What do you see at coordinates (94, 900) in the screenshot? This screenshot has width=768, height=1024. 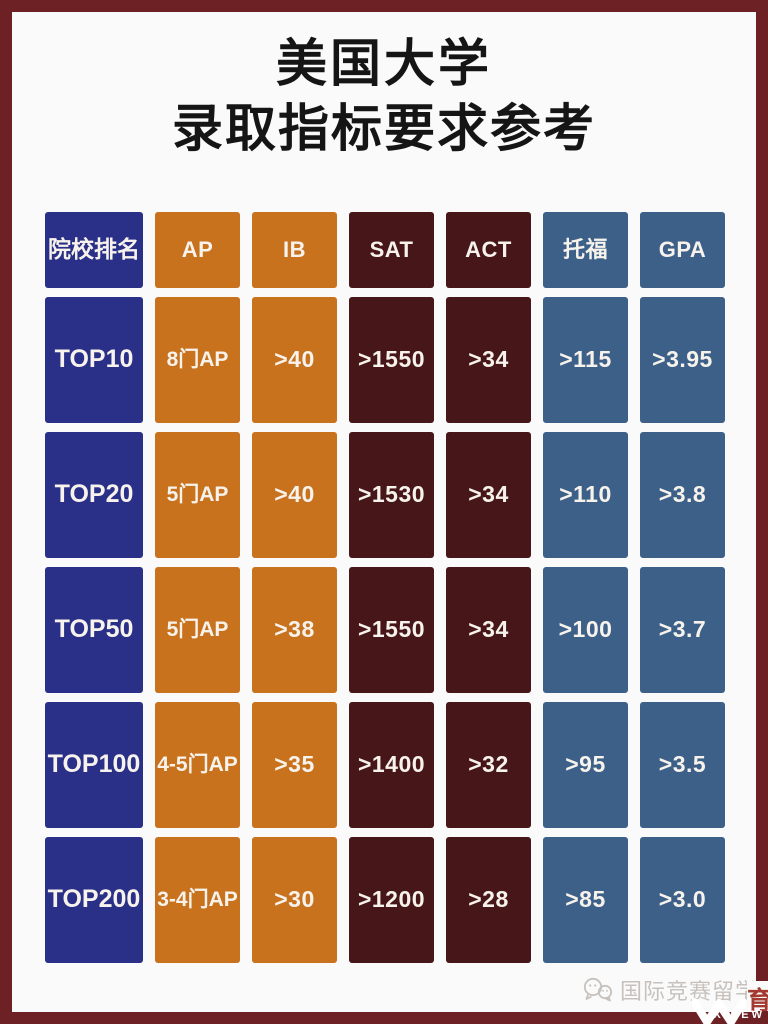 I see `row-label-top200: TOP200` at bounding box center [94, 900].